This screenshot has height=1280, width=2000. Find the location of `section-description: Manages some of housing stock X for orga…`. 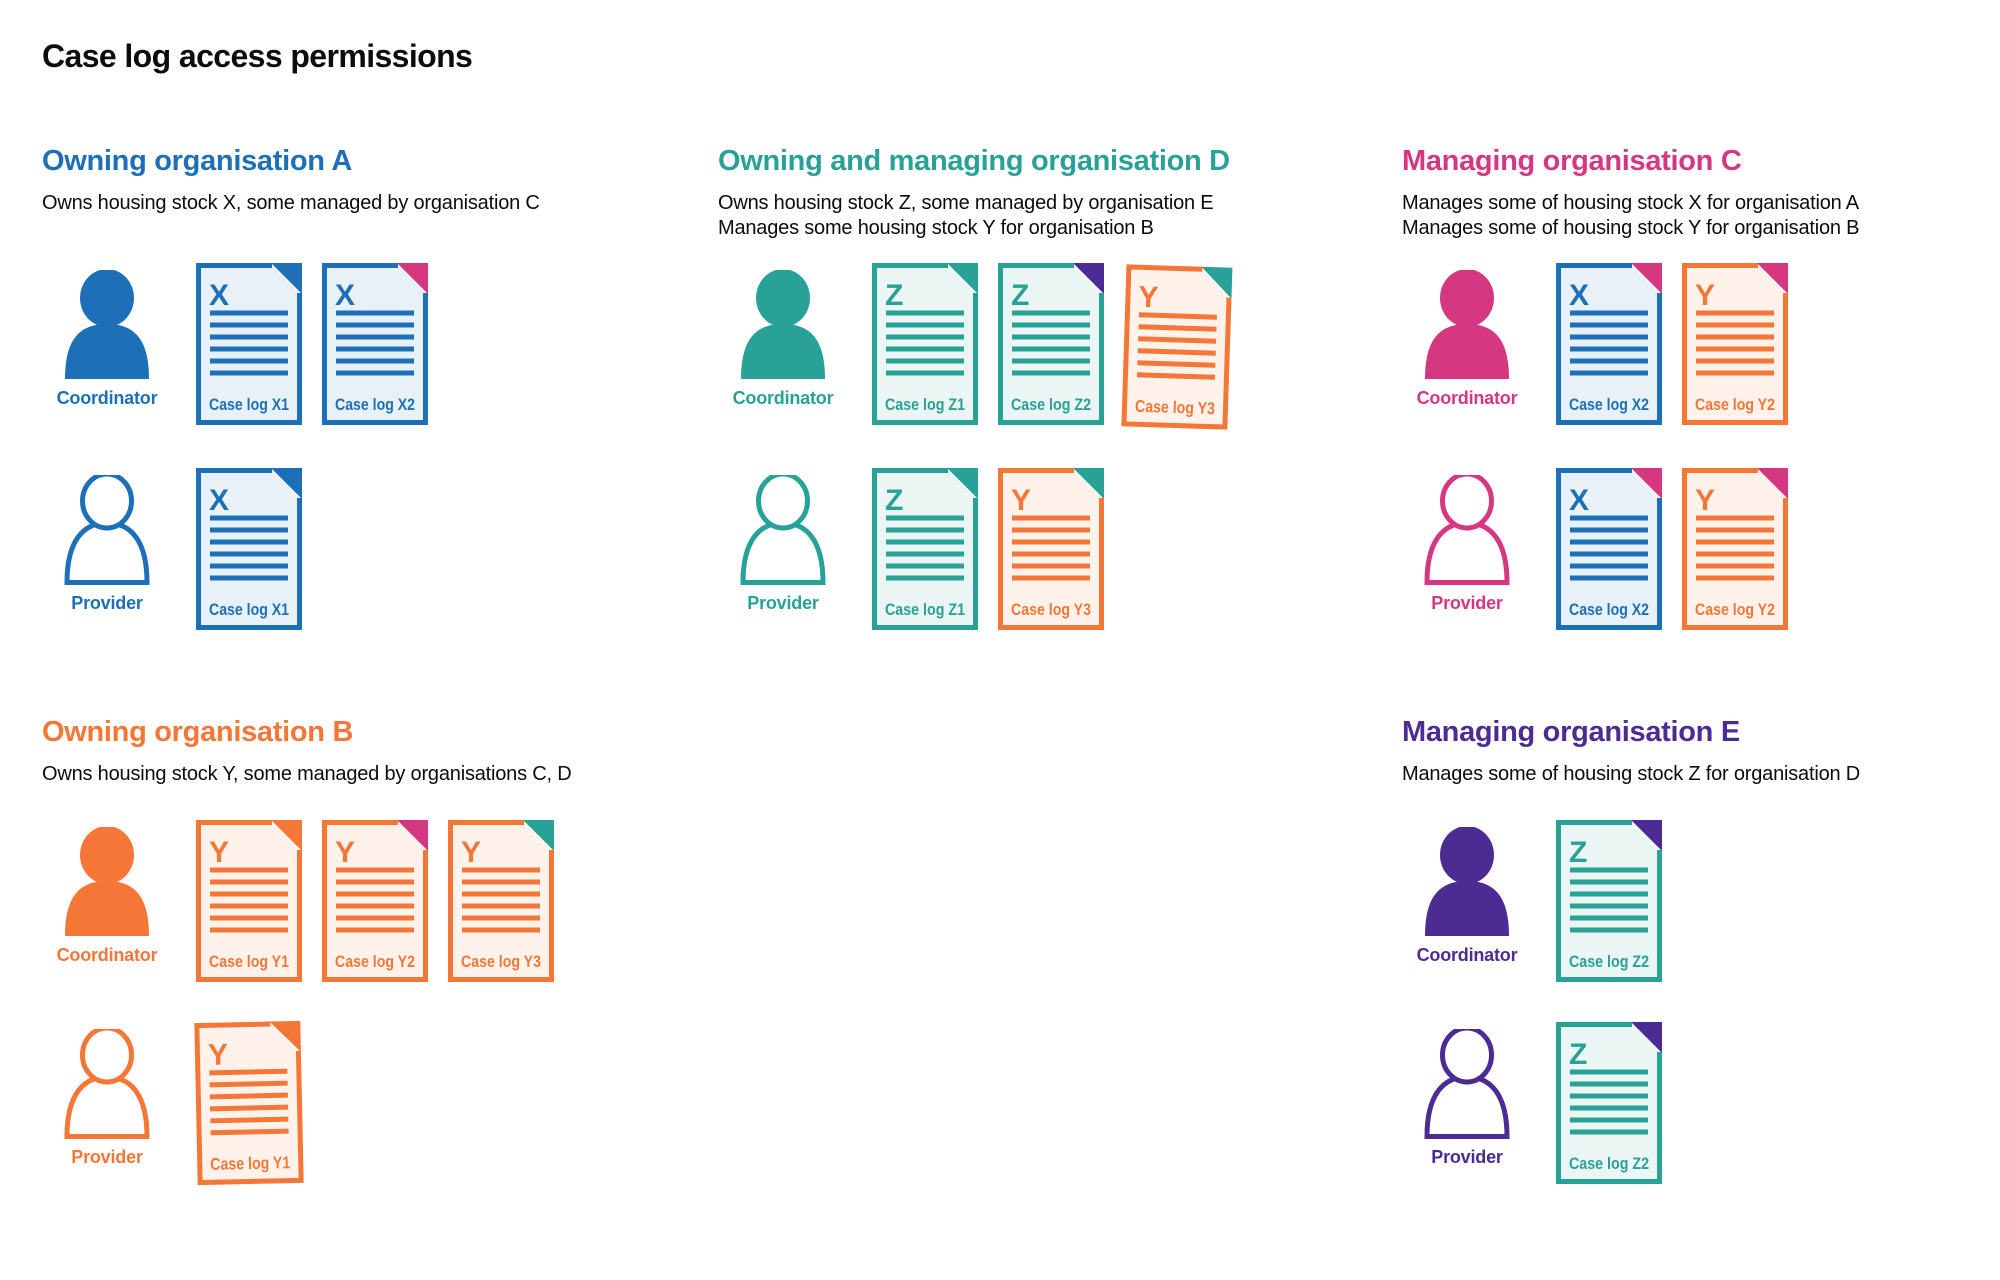

section-description: Manages some of housing stock X for orga… is located at coordinates (1630, 203).